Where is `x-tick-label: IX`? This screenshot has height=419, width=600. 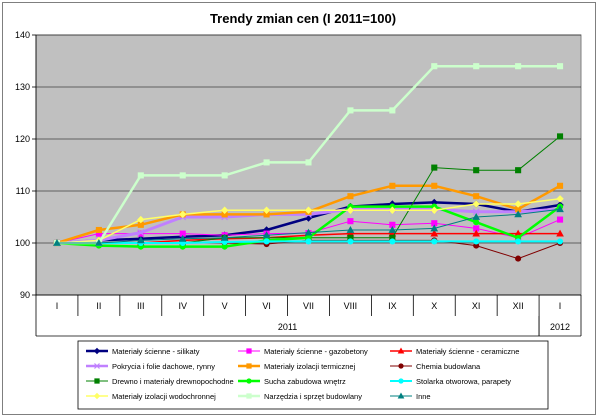
x-tick-label: IX is located at coordinates (392, 306).